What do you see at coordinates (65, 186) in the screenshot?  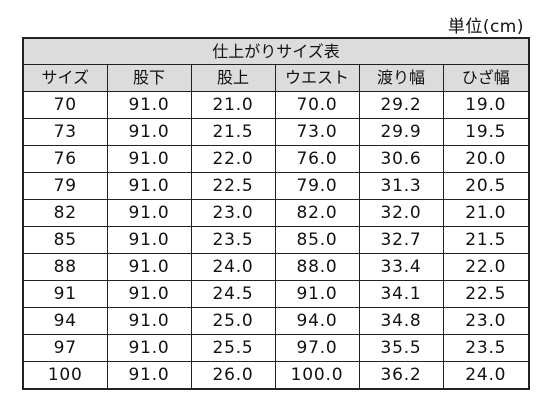 I see `cell-size: 79` at bounding box center [65, 186].